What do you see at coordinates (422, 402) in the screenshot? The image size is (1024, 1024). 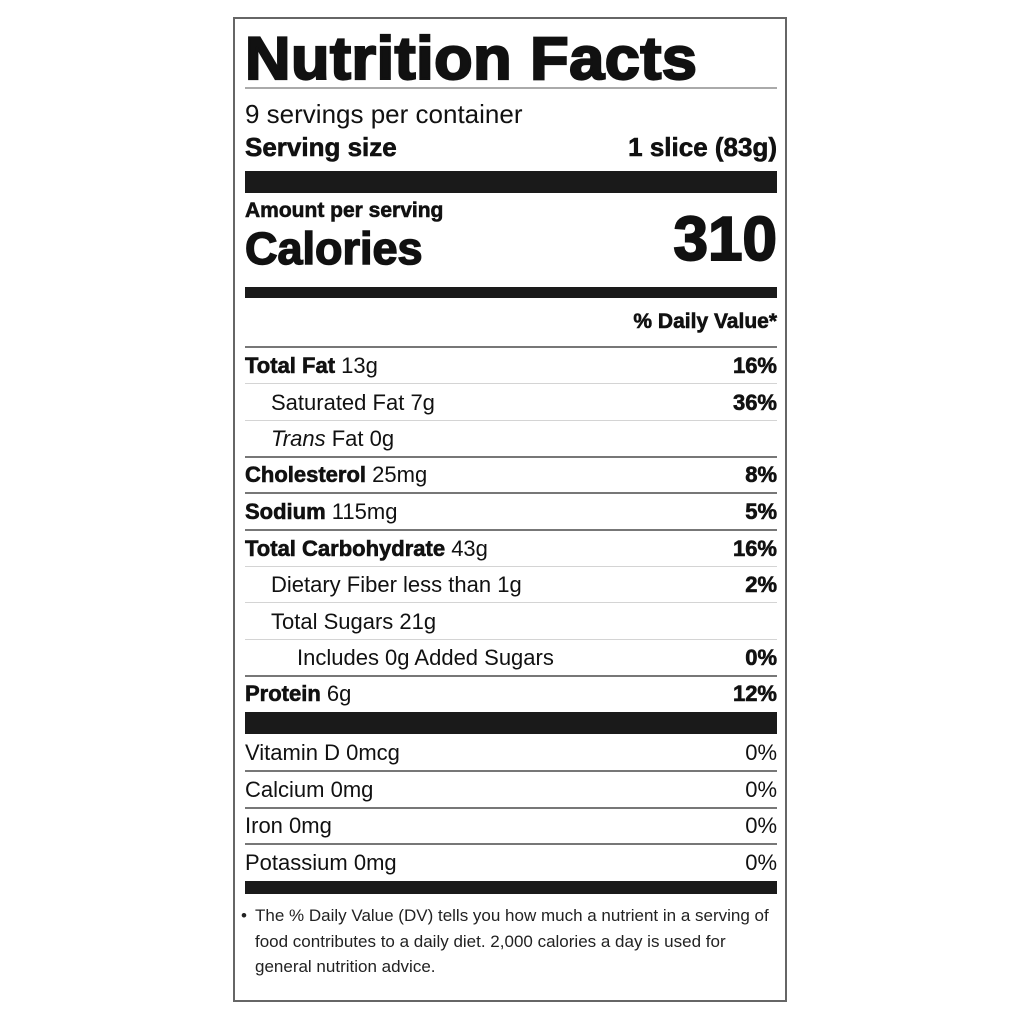 I see `nutrient-amount: 7g` at bounding box center [422, 402].